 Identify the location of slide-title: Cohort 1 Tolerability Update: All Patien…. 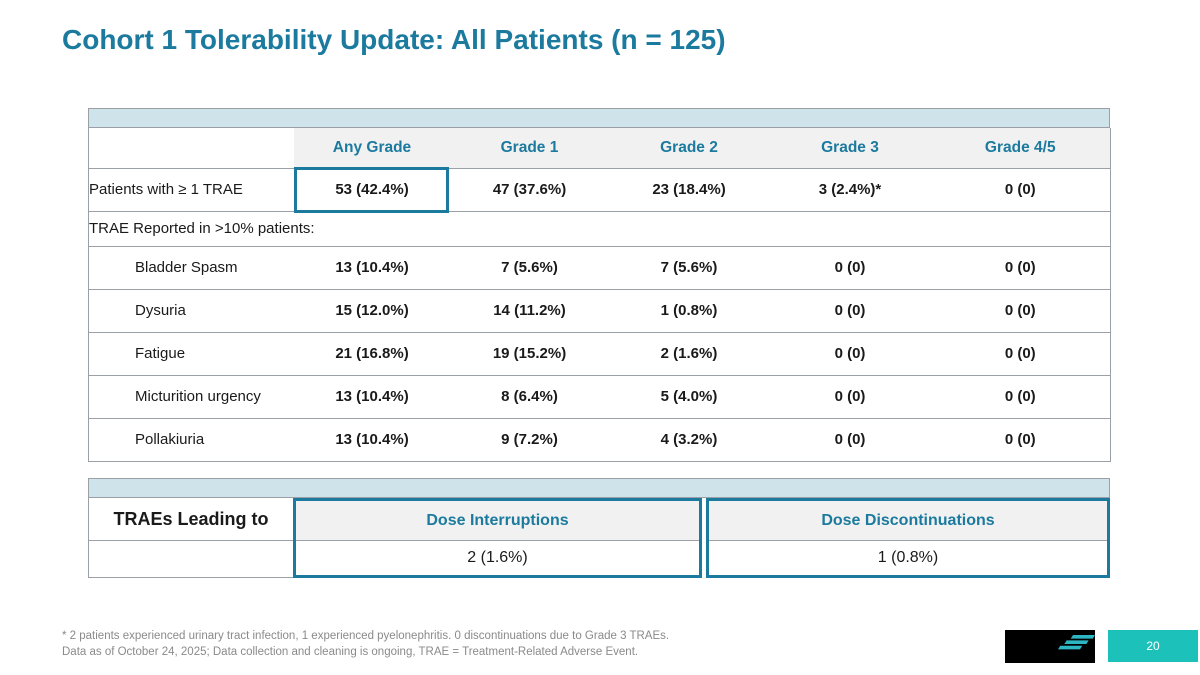
(394, 39).